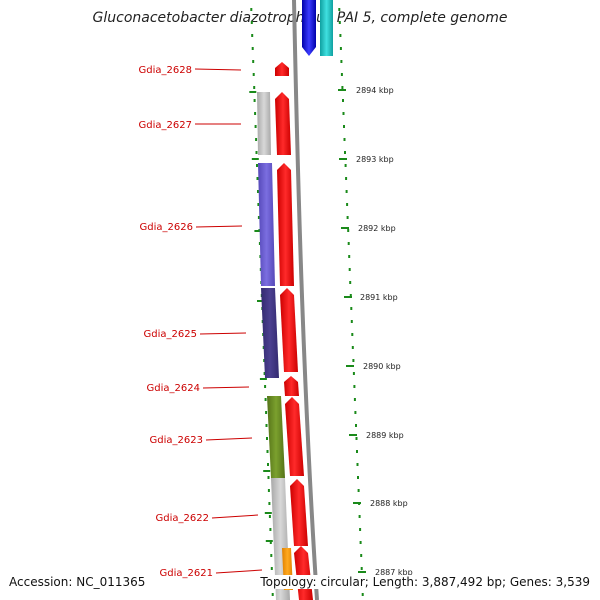 The width and height of the screenshot is (600, 600). What do you see at coordinates (270, 333) in the screenshot?
I see `navy-feature` at bounding box center [270, 333].